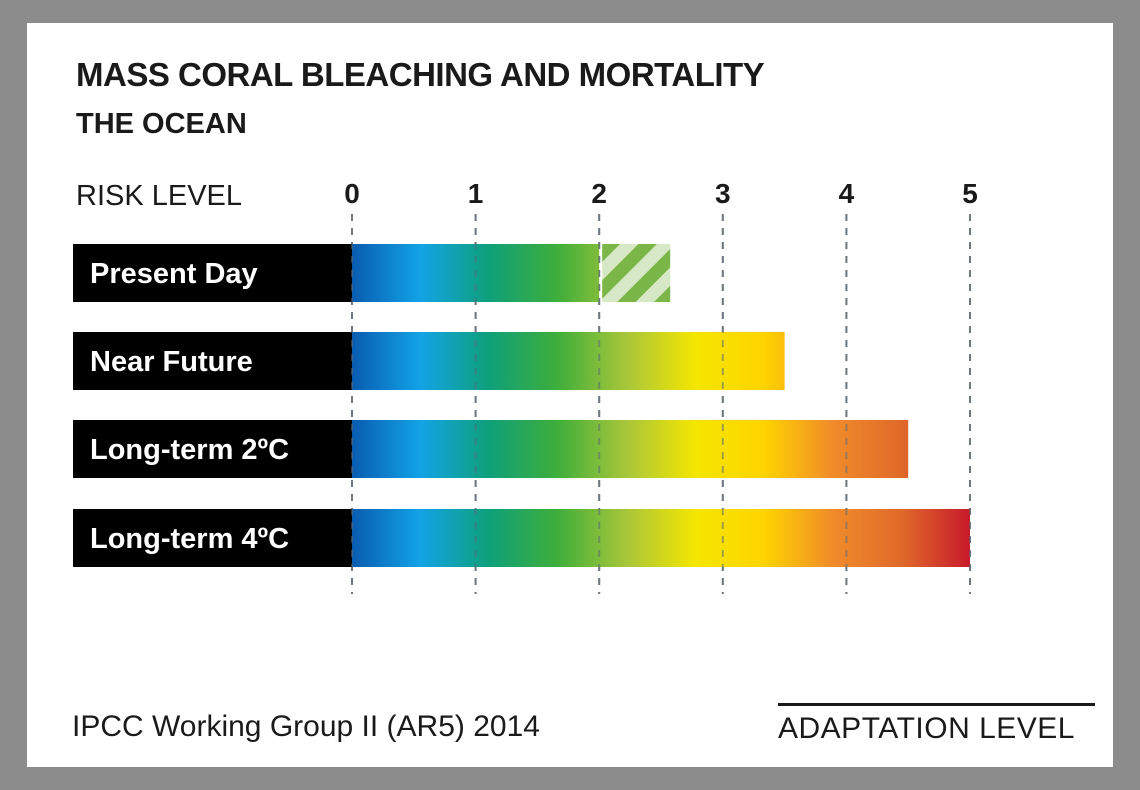  I want to click on bar-row: Near Future, so click(429, 361).